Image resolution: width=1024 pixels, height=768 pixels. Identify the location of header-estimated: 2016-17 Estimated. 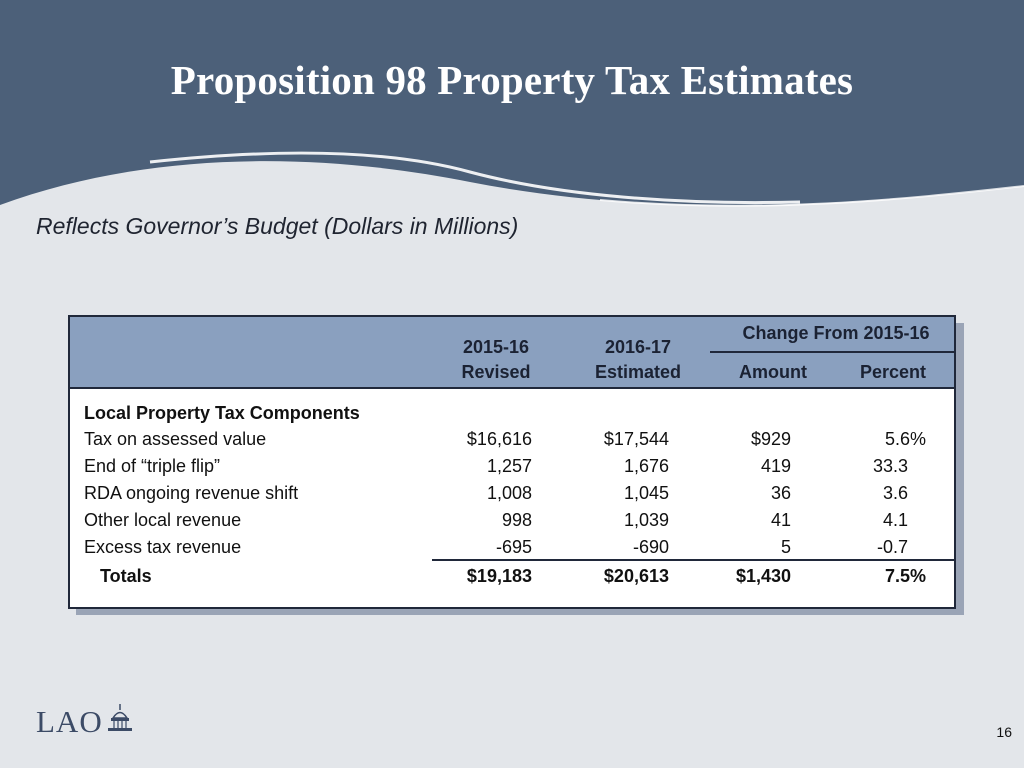
(638, 360).